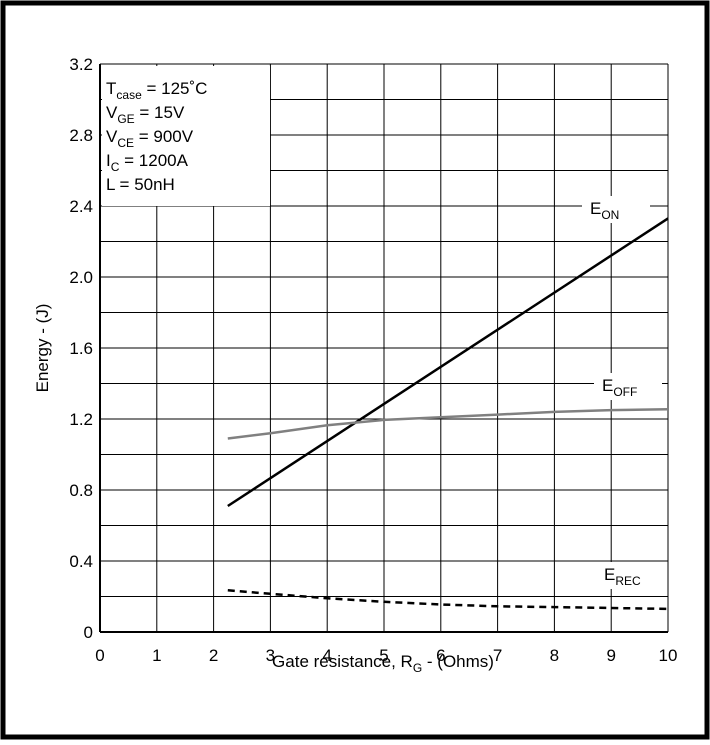  What do you see at coordinates (628, 581) in the screenshot?
I see `series-label-sub: REC` at bounding box center [628, 581].